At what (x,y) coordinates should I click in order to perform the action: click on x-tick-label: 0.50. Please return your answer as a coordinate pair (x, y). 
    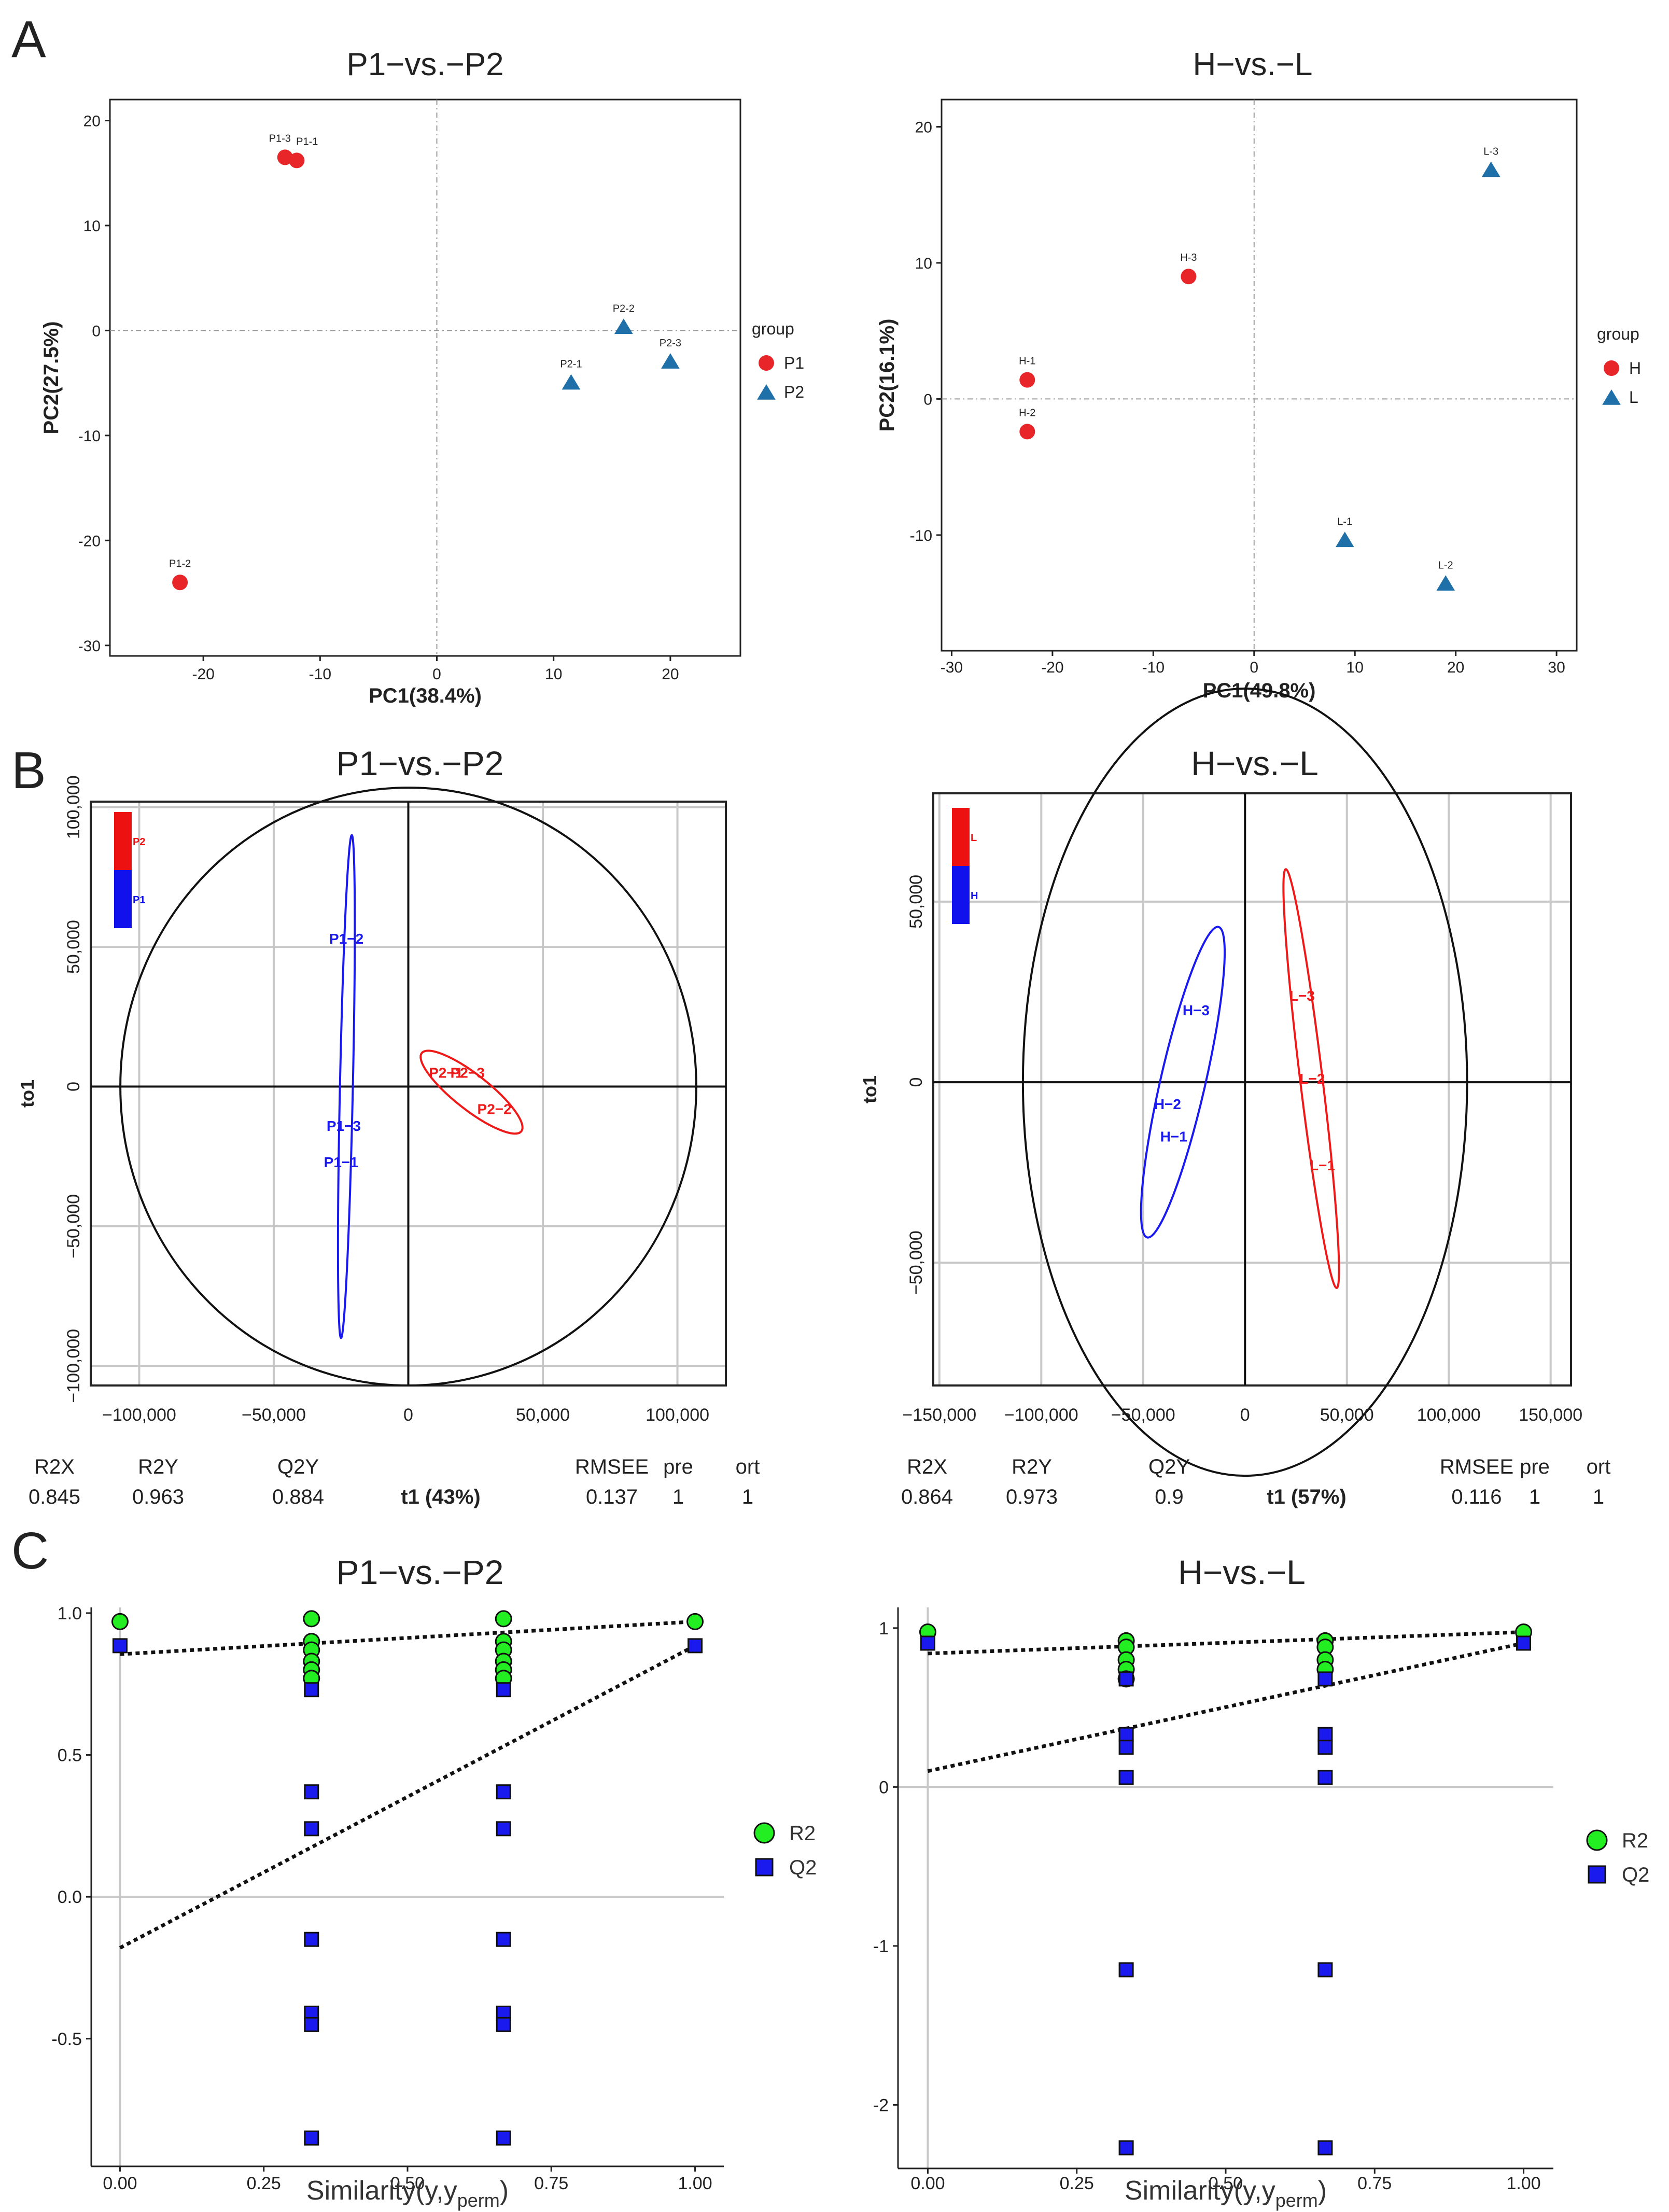
    Looking at the image, I should click on (407, 2183).